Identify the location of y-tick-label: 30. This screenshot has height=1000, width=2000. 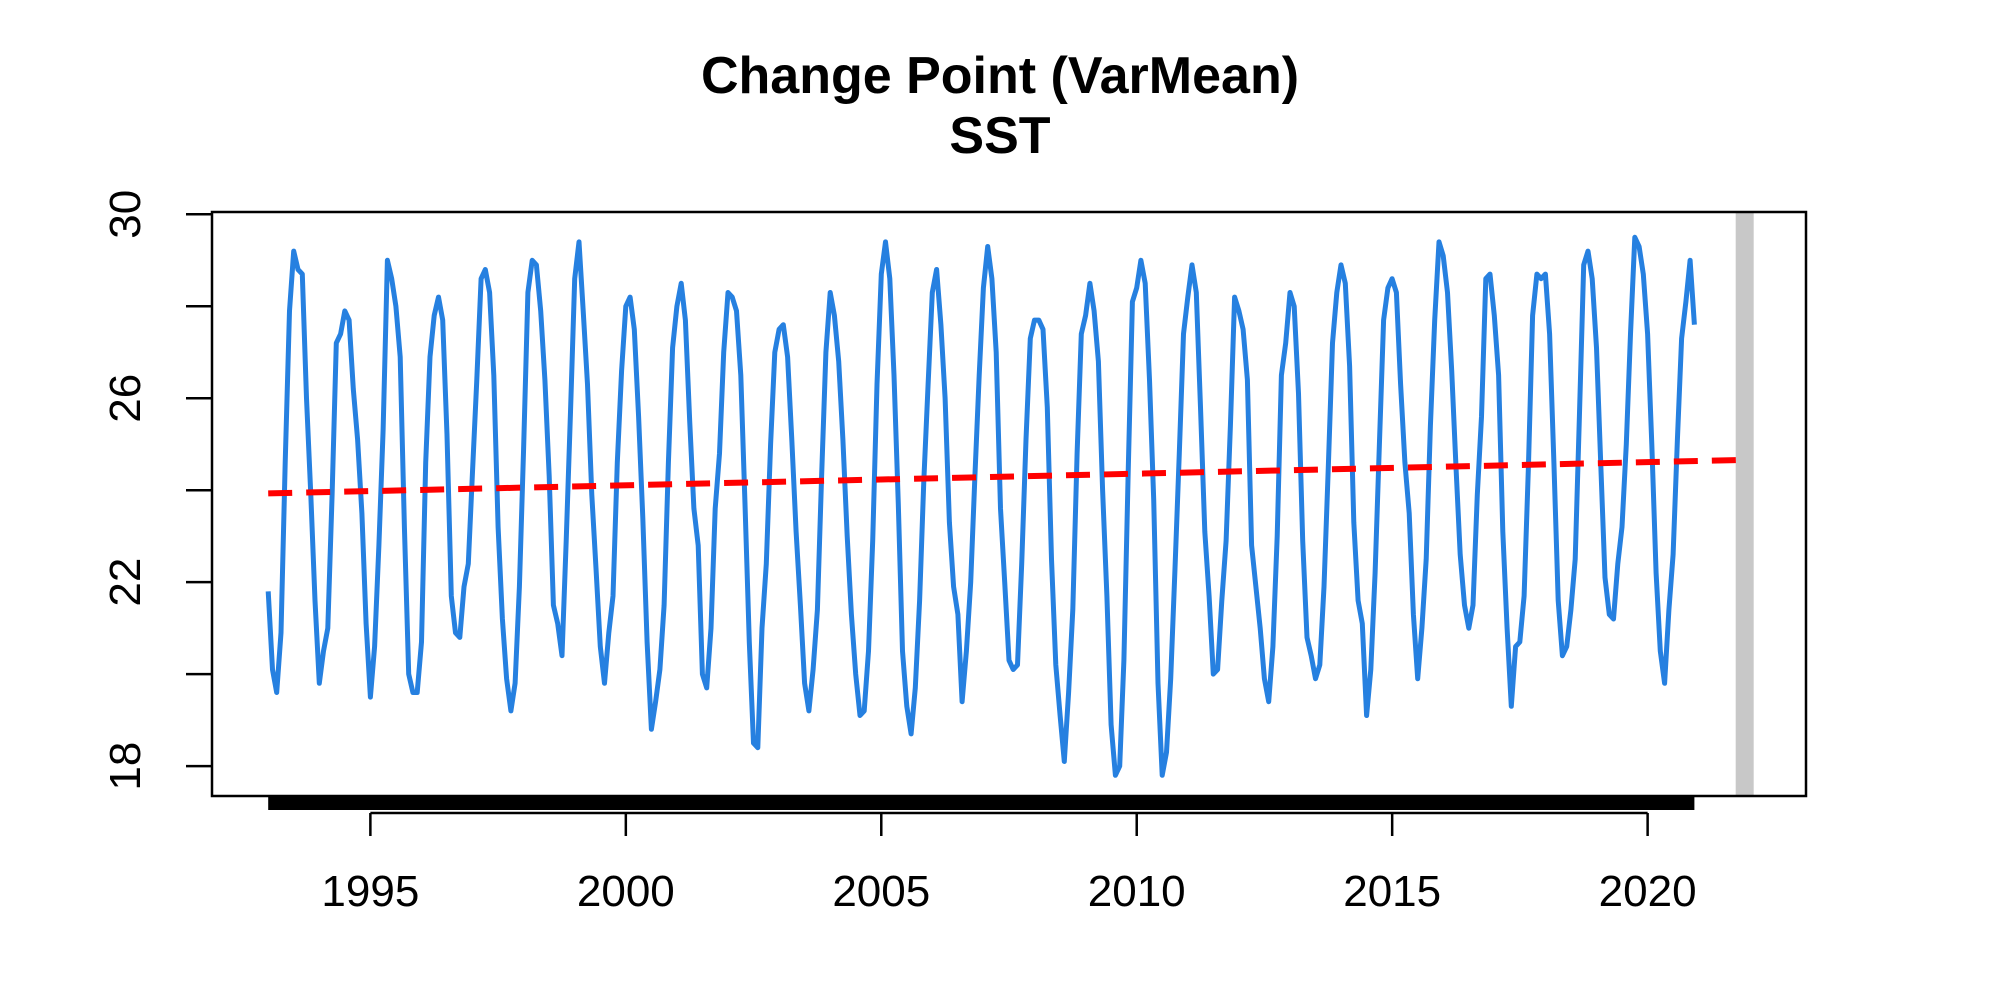
(125, 214).